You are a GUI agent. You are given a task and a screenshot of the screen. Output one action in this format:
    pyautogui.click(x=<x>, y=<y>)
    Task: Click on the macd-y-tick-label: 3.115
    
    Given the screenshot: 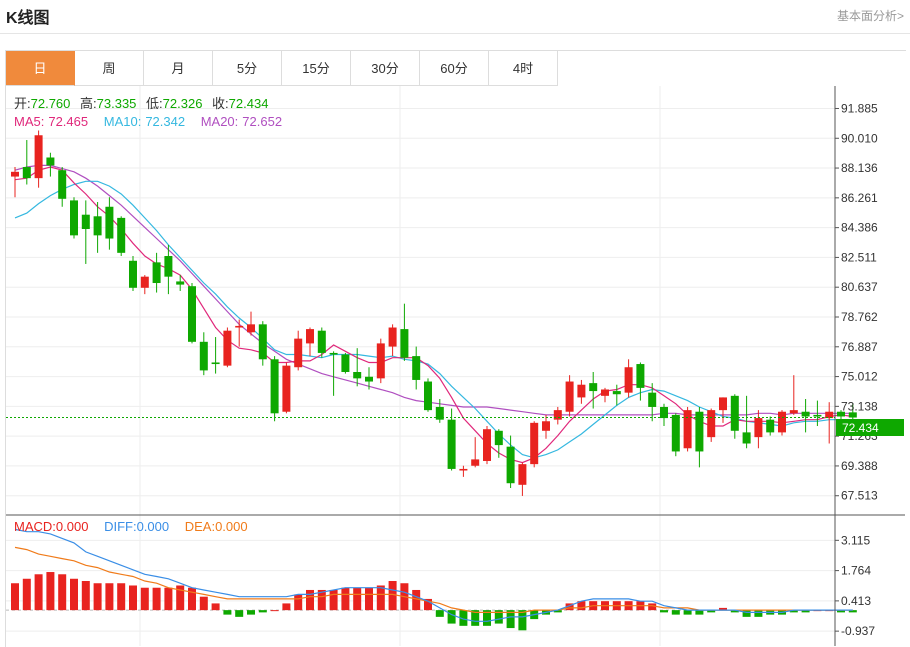 What is the action you would take?
    pyautogui.click(x=855, y=540)
    